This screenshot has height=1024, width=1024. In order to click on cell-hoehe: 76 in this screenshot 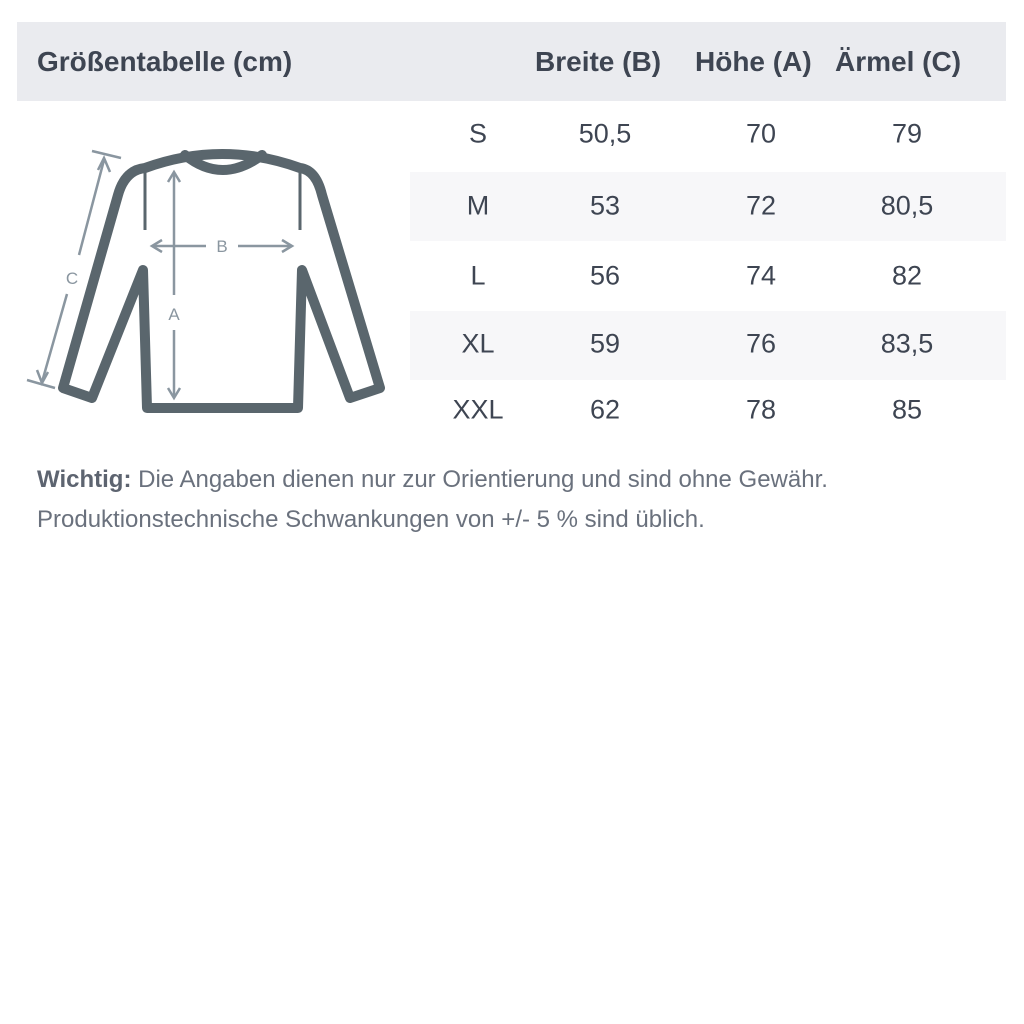, I will do `click(761, 343)`.